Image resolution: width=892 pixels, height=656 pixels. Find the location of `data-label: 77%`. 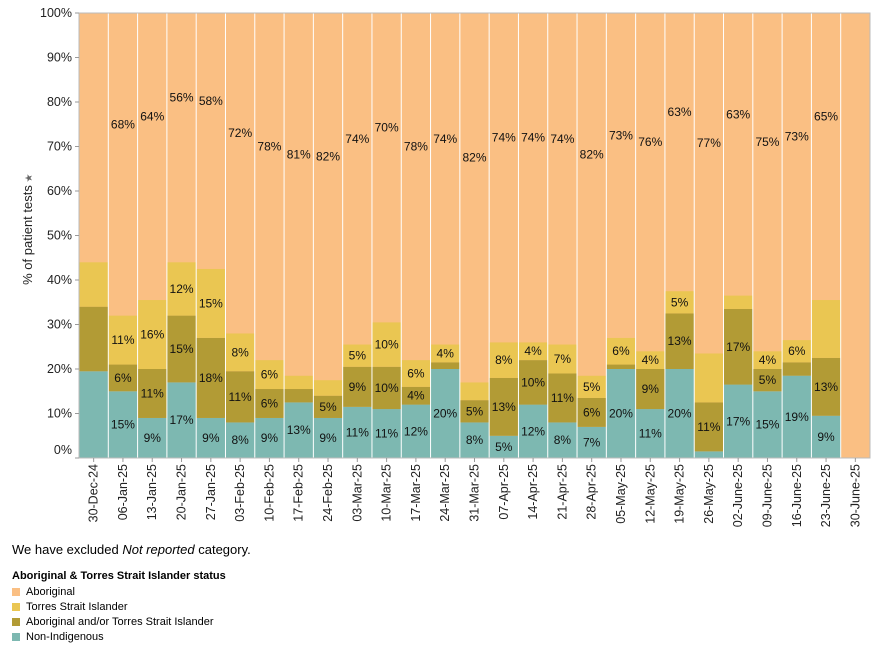

data-label: 77% is located at coordinates (709, 143).